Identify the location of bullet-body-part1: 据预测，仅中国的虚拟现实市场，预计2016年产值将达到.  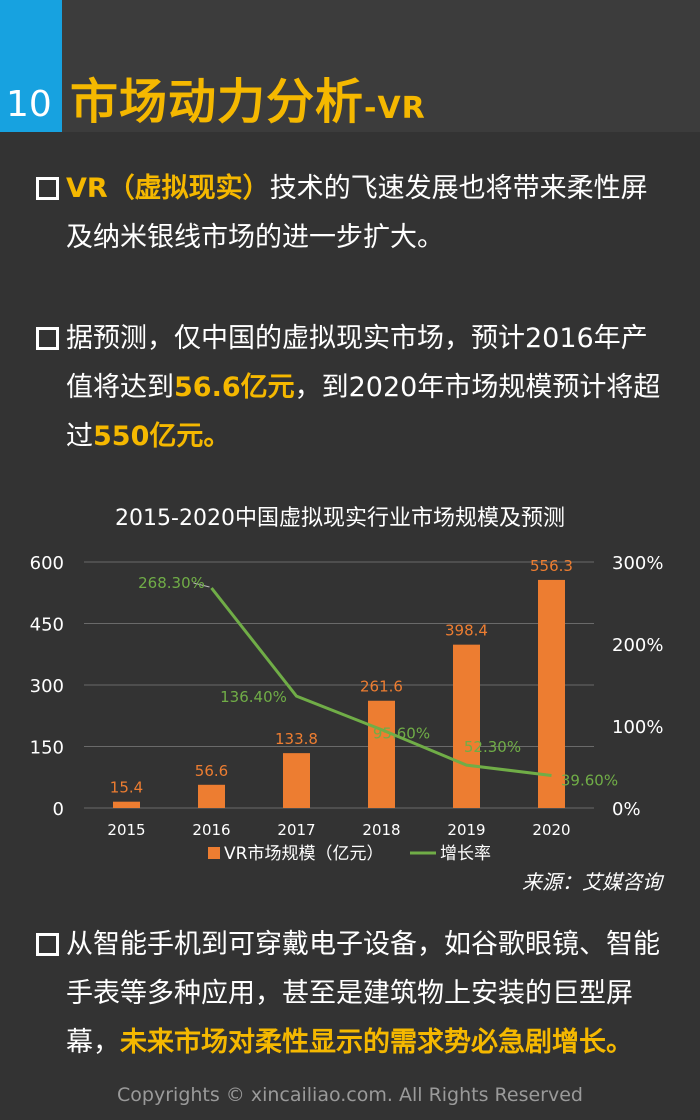
(357, 363).